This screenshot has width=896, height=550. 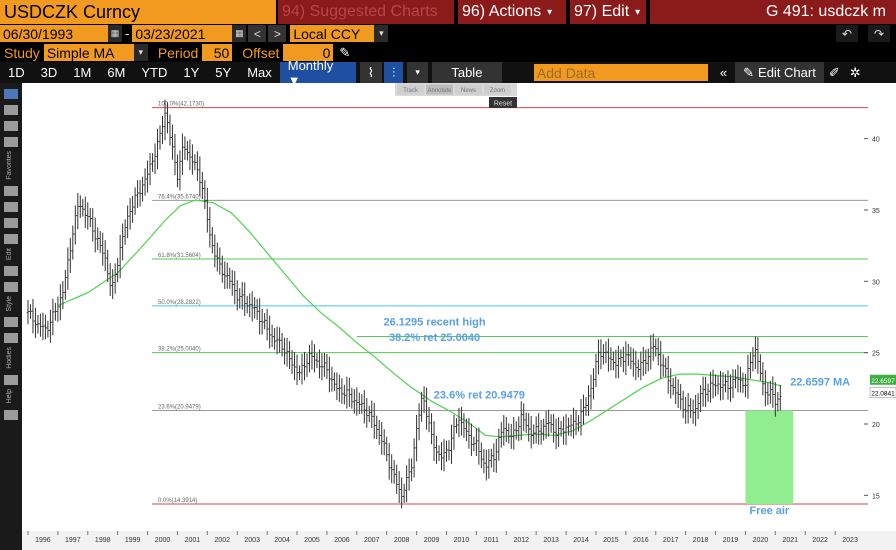 What do you see at coordinates (876, 140) in the screenshot?
I see `y-tick-label: 40` at bounding box center [876, 140].